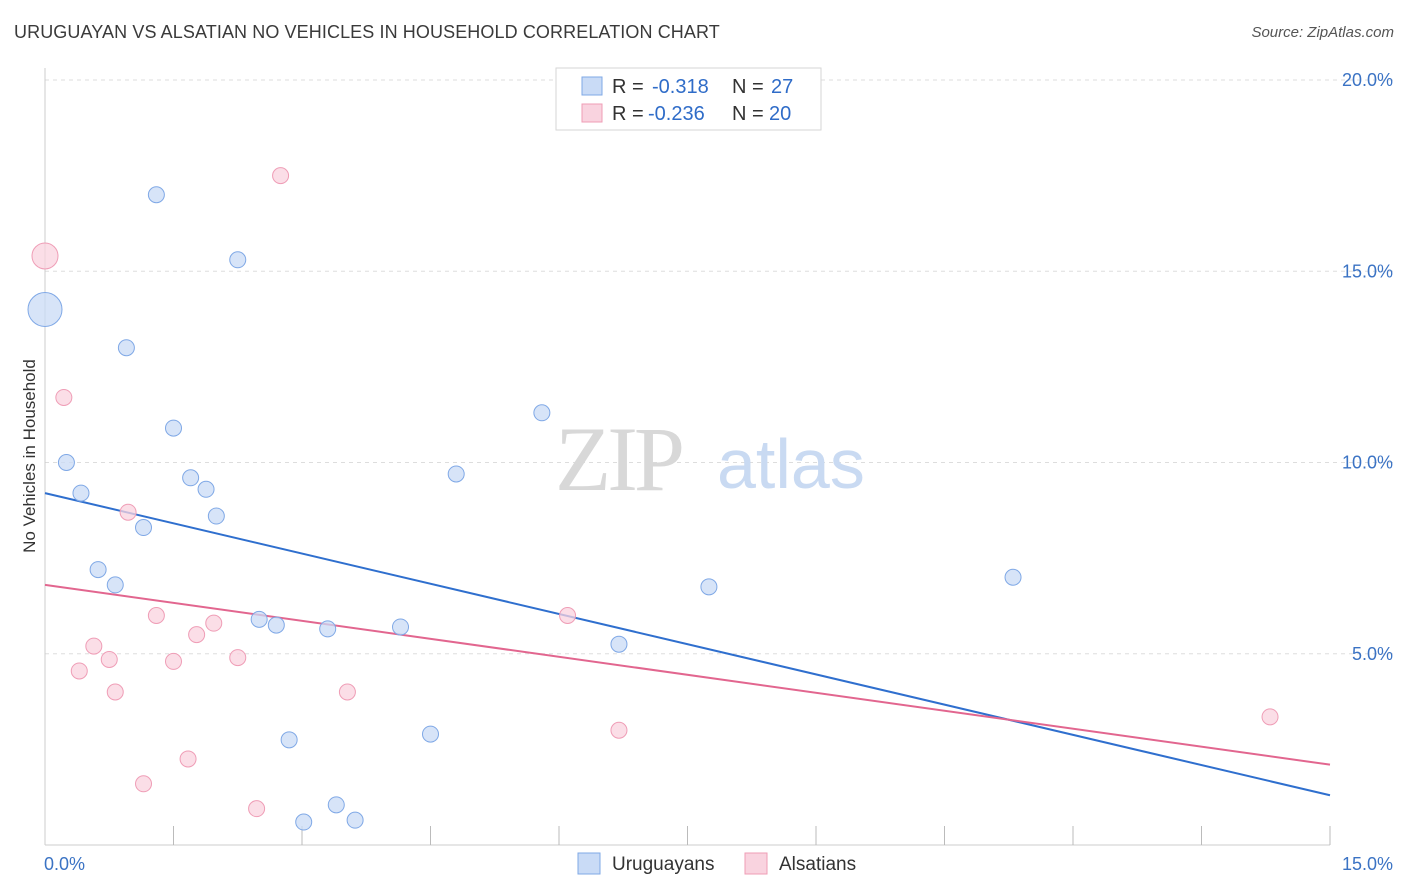  Describe the element at coordinates (756, 863) in the screenshot. I see `bottom-legend-swatch-alsatians` at that location.